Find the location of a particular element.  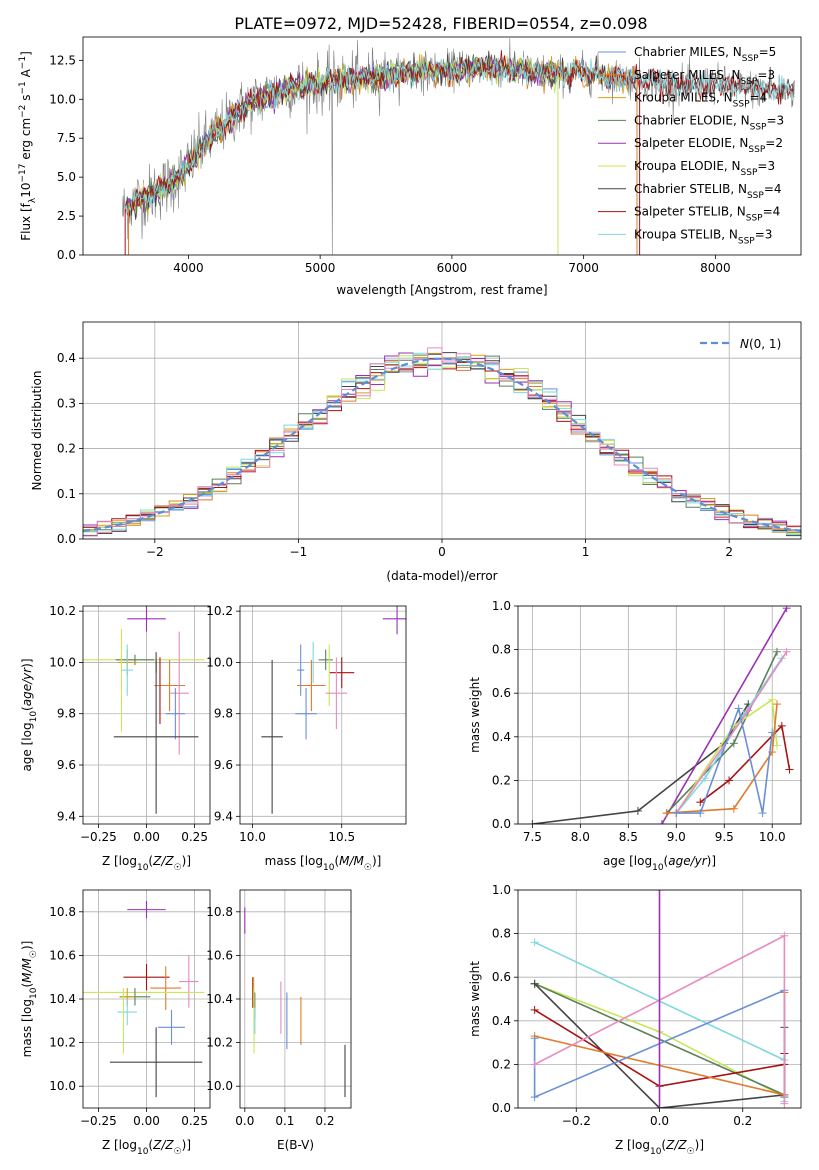

x-tick-label: −1 is located at coordinates (299, 552).